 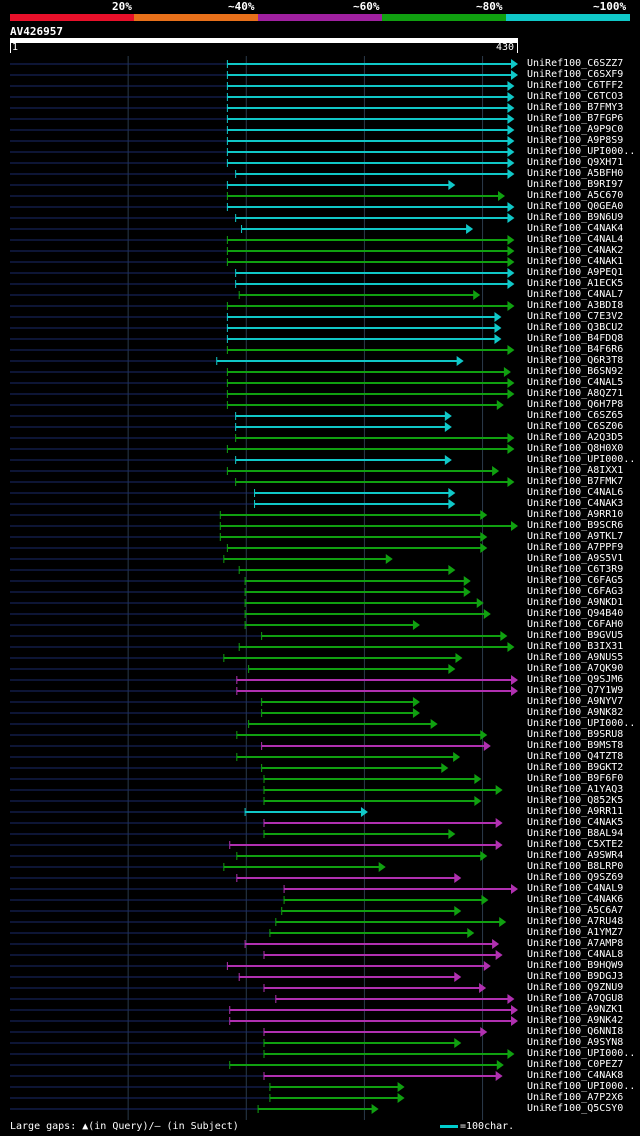 What do you see at coordinates (575, 965) in the screenshot?
I see `hit-label: UniRef100_B9HQW9` at bounding box center [575, 965].